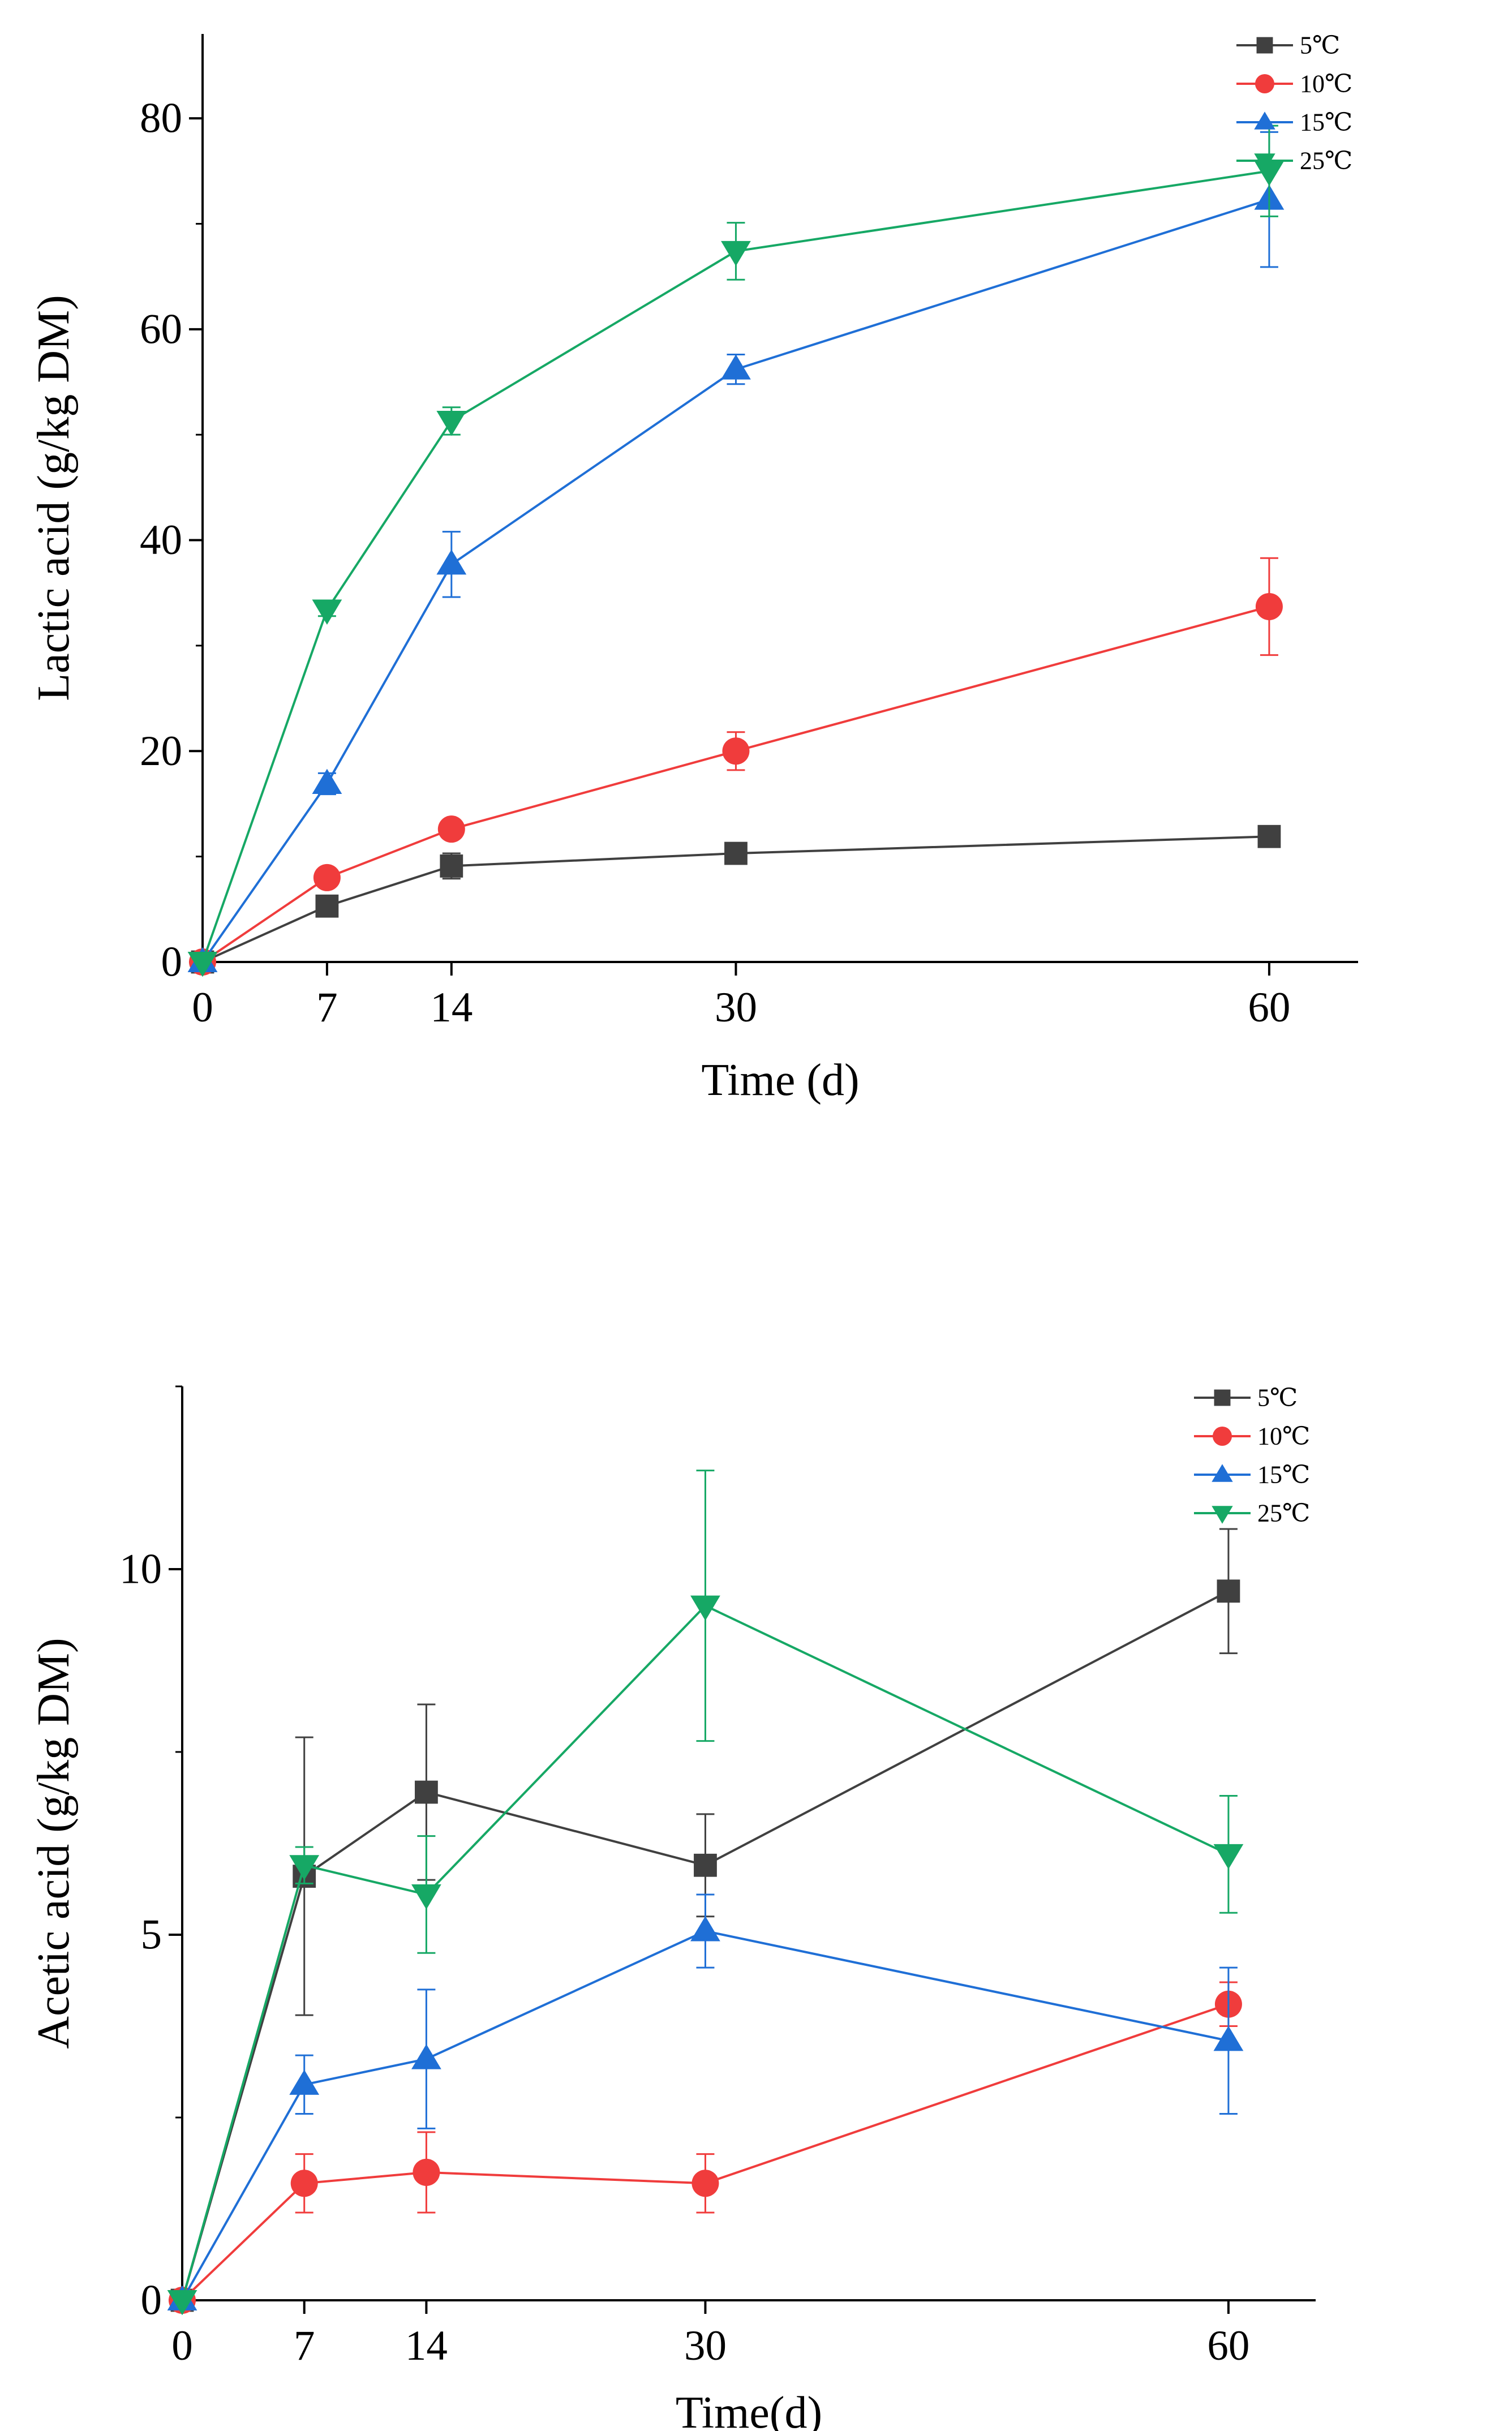 Image resolution: width=1512 pixels, height=2431 pixels. What do you see at coordinates (780, 1080) in the screenshot?
I see `x-axis-title: Time (d)` at bounding box center [780, 1080].